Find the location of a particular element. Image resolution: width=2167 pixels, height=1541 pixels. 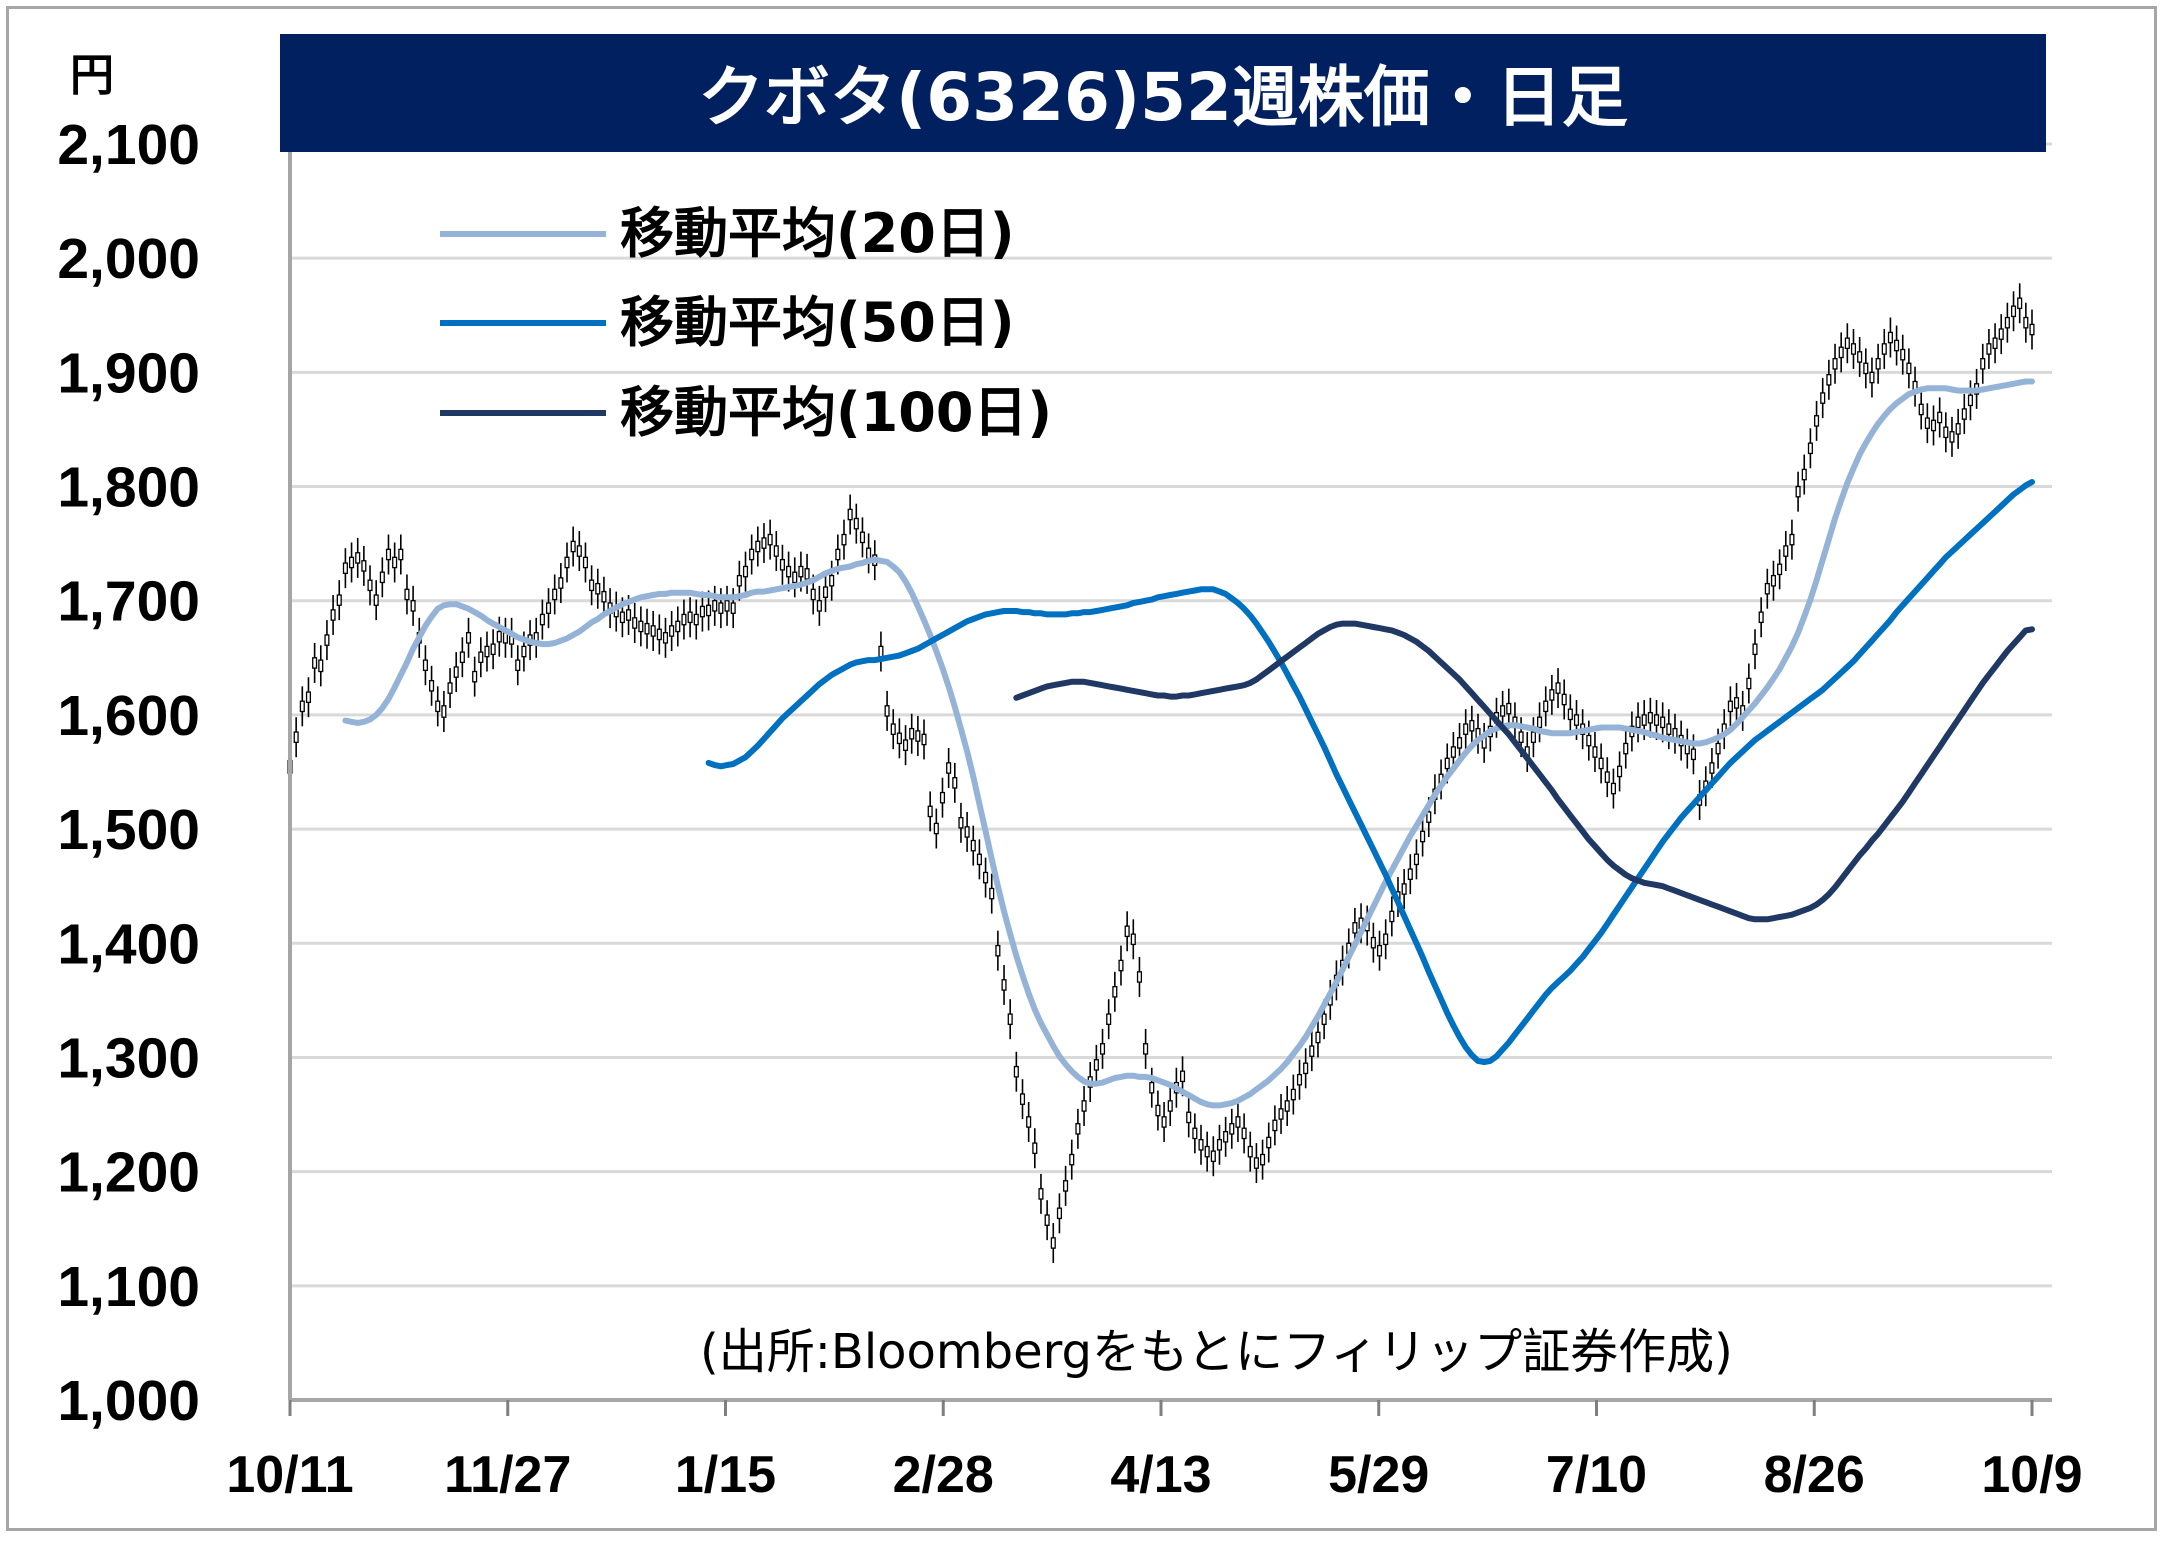

y-tick-label: 1,500 is located at coordinates (128, 830).